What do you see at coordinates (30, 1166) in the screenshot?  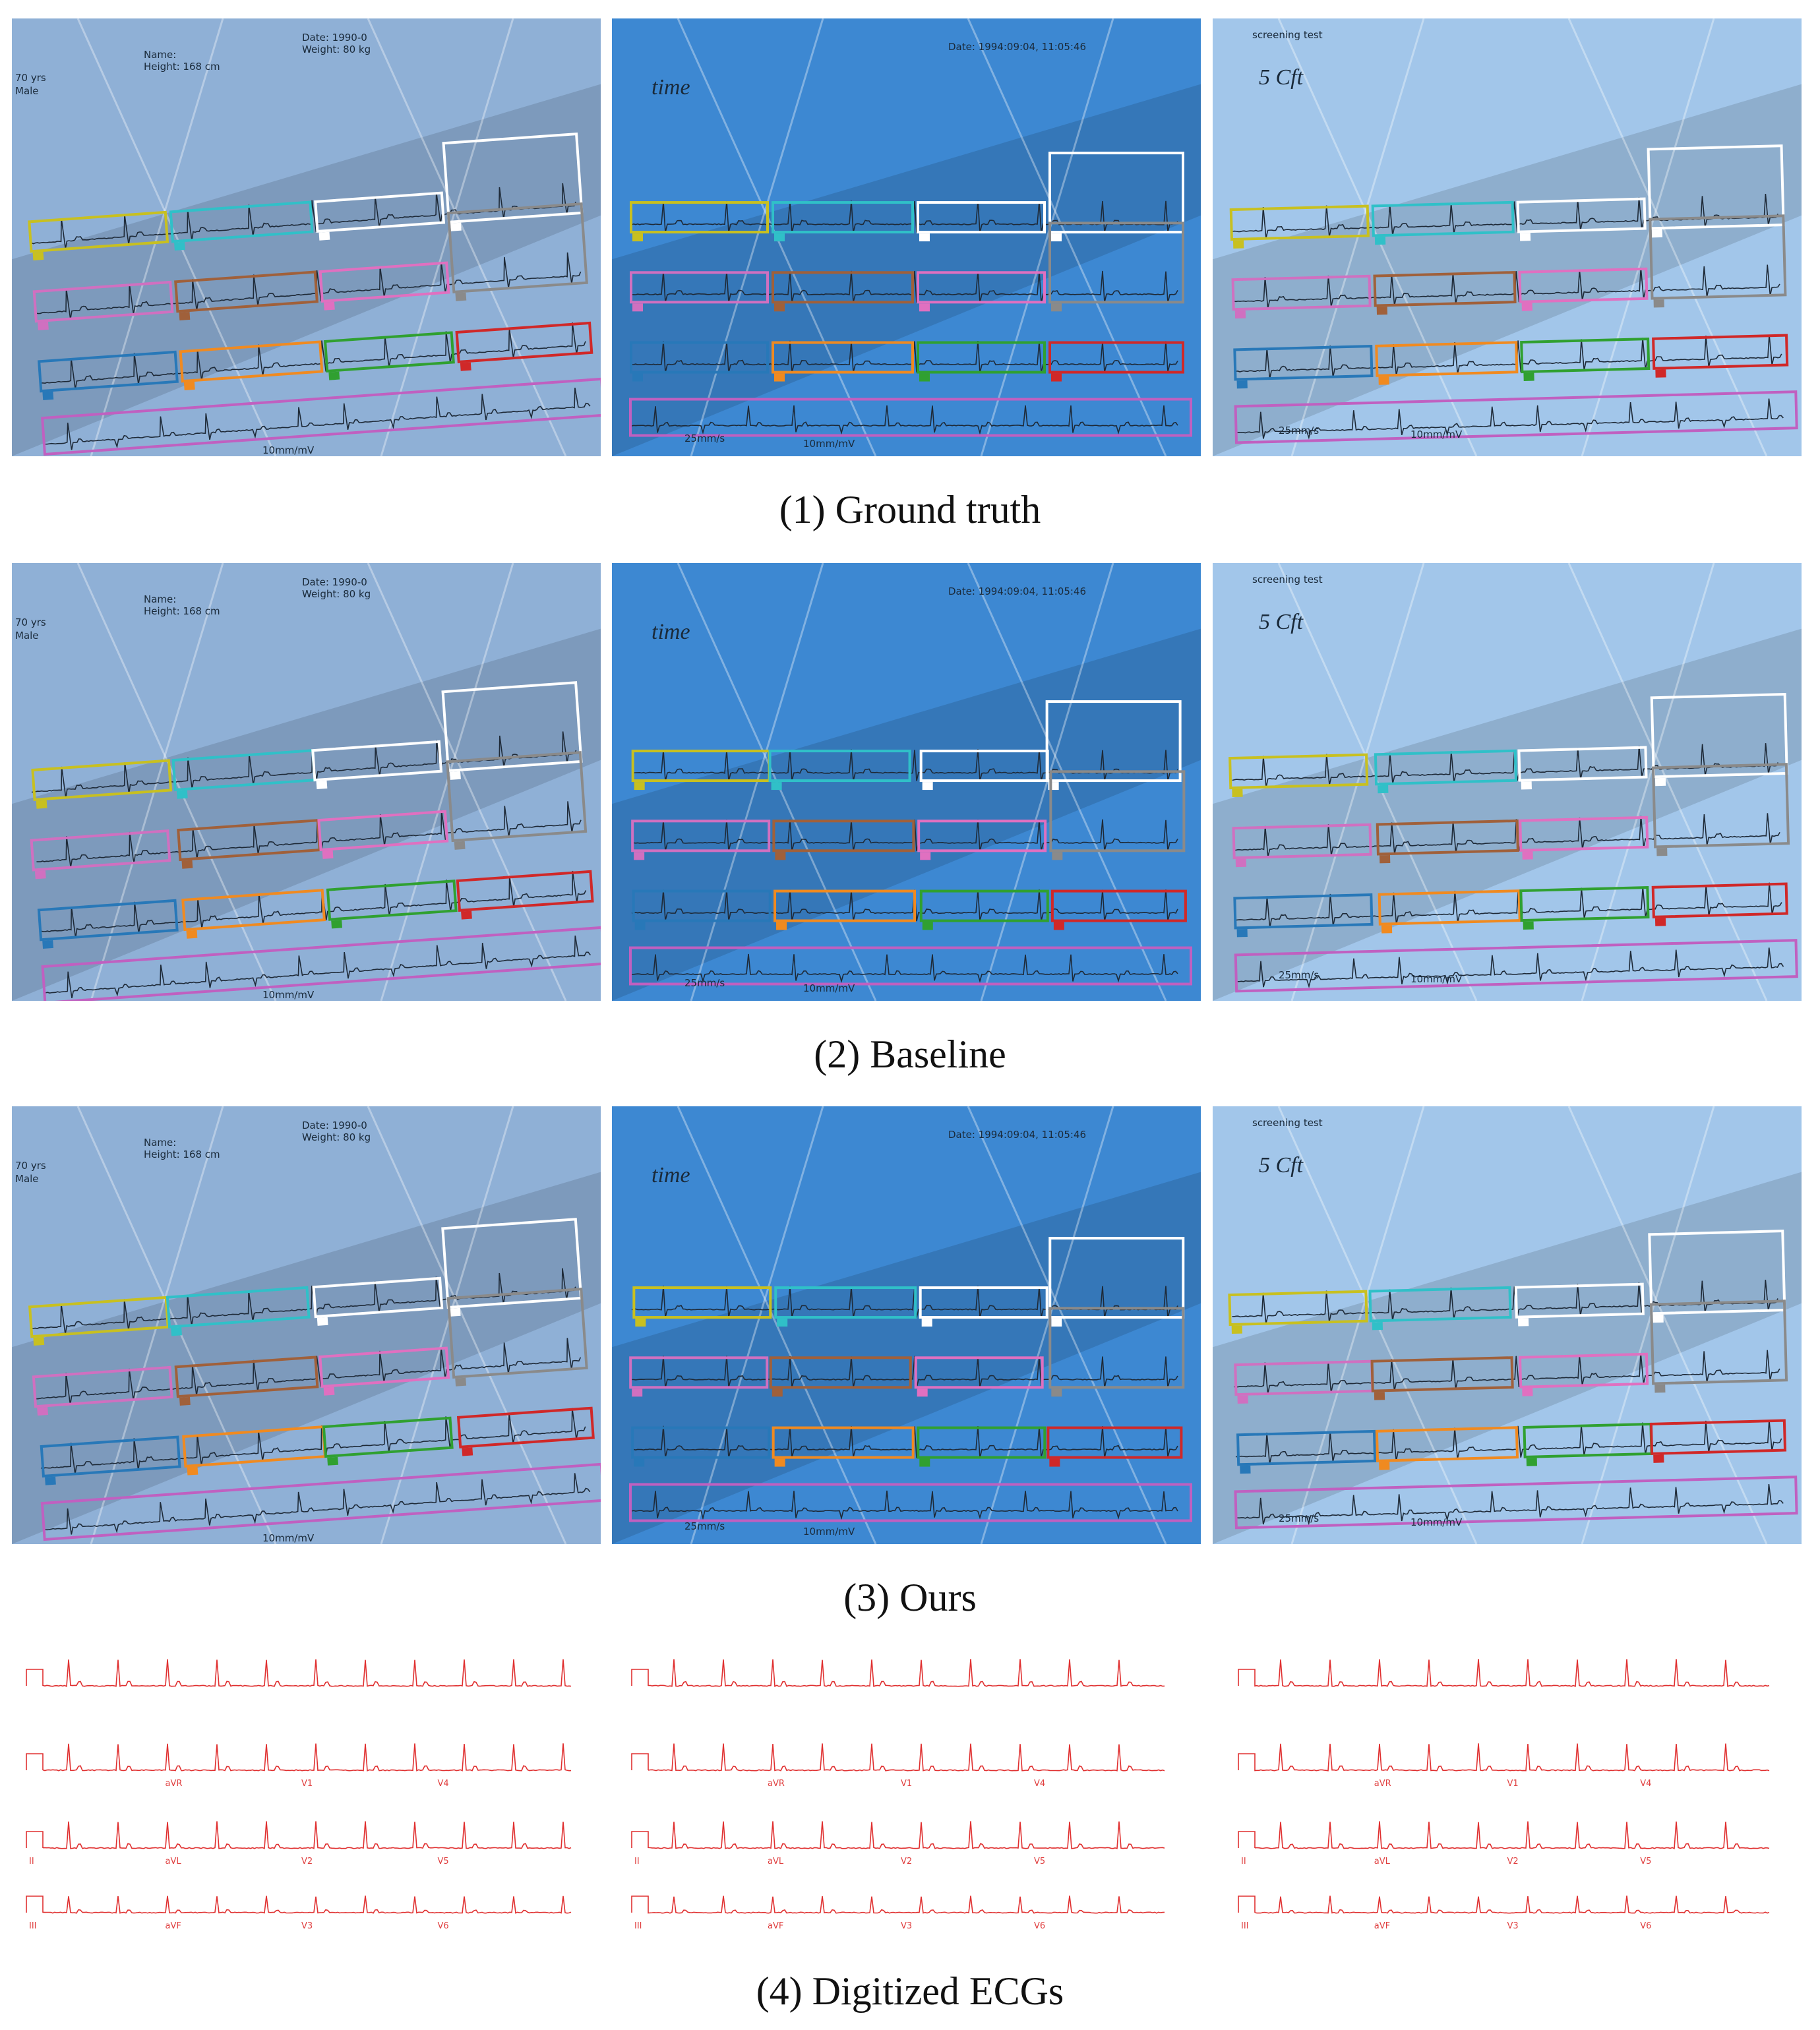 I see `photo-text: 70 yrs` at bounding box center [30, 1166].